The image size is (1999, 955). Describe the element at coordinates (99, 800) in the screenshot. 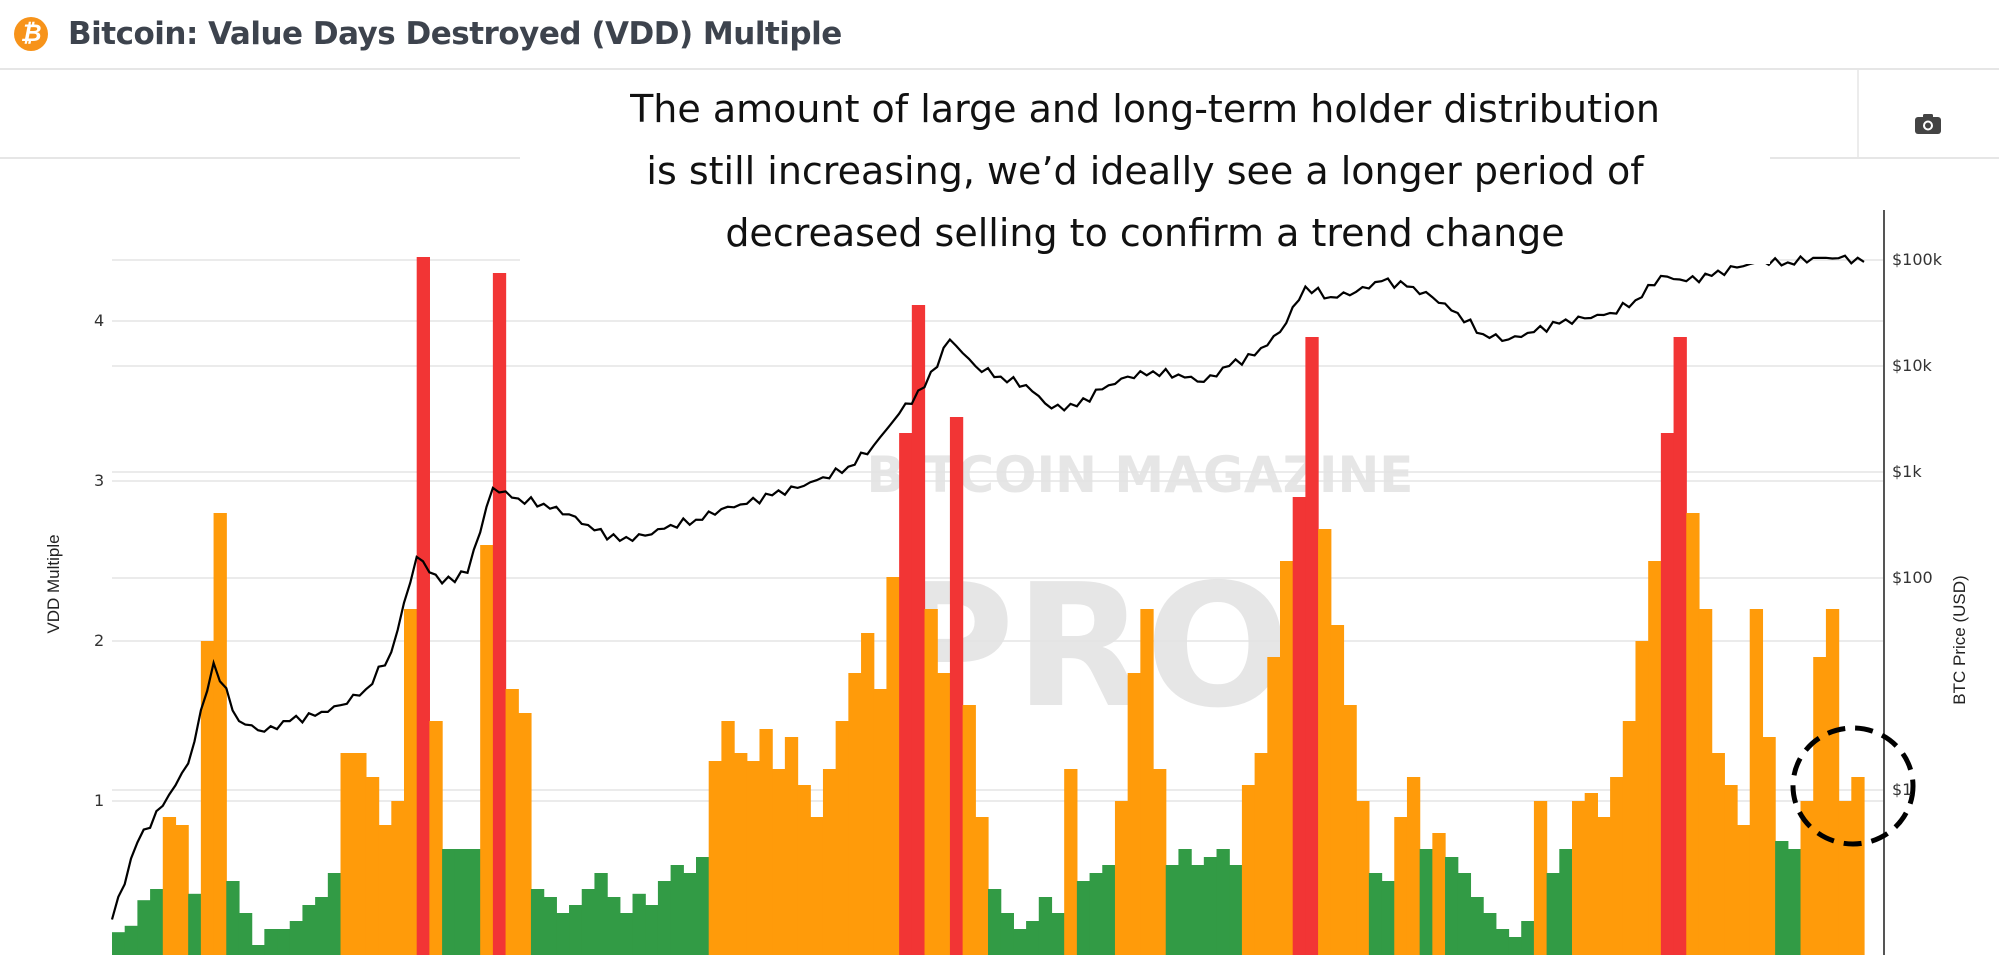

I see `y-tick-label: 1` at that location.